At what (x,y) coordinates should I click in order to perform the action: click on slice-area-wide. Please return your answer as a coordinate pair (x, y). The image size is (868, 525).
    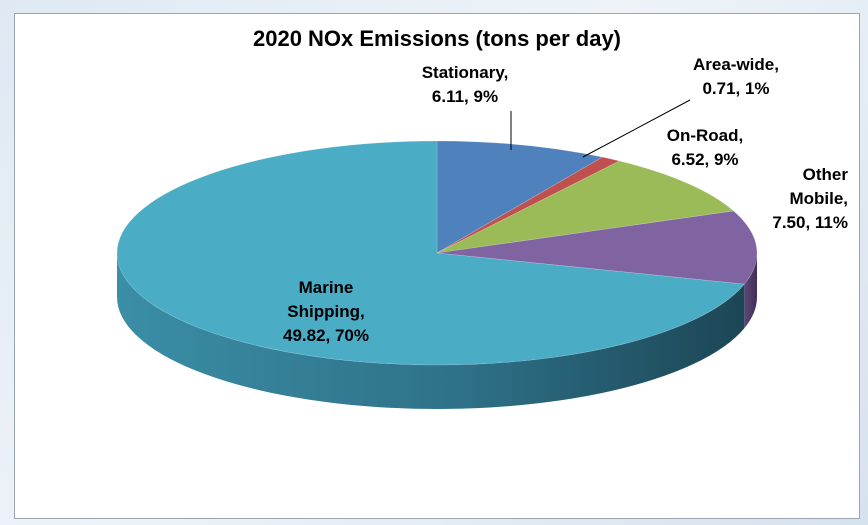
    Looking at the image, I should click on (528, 205).